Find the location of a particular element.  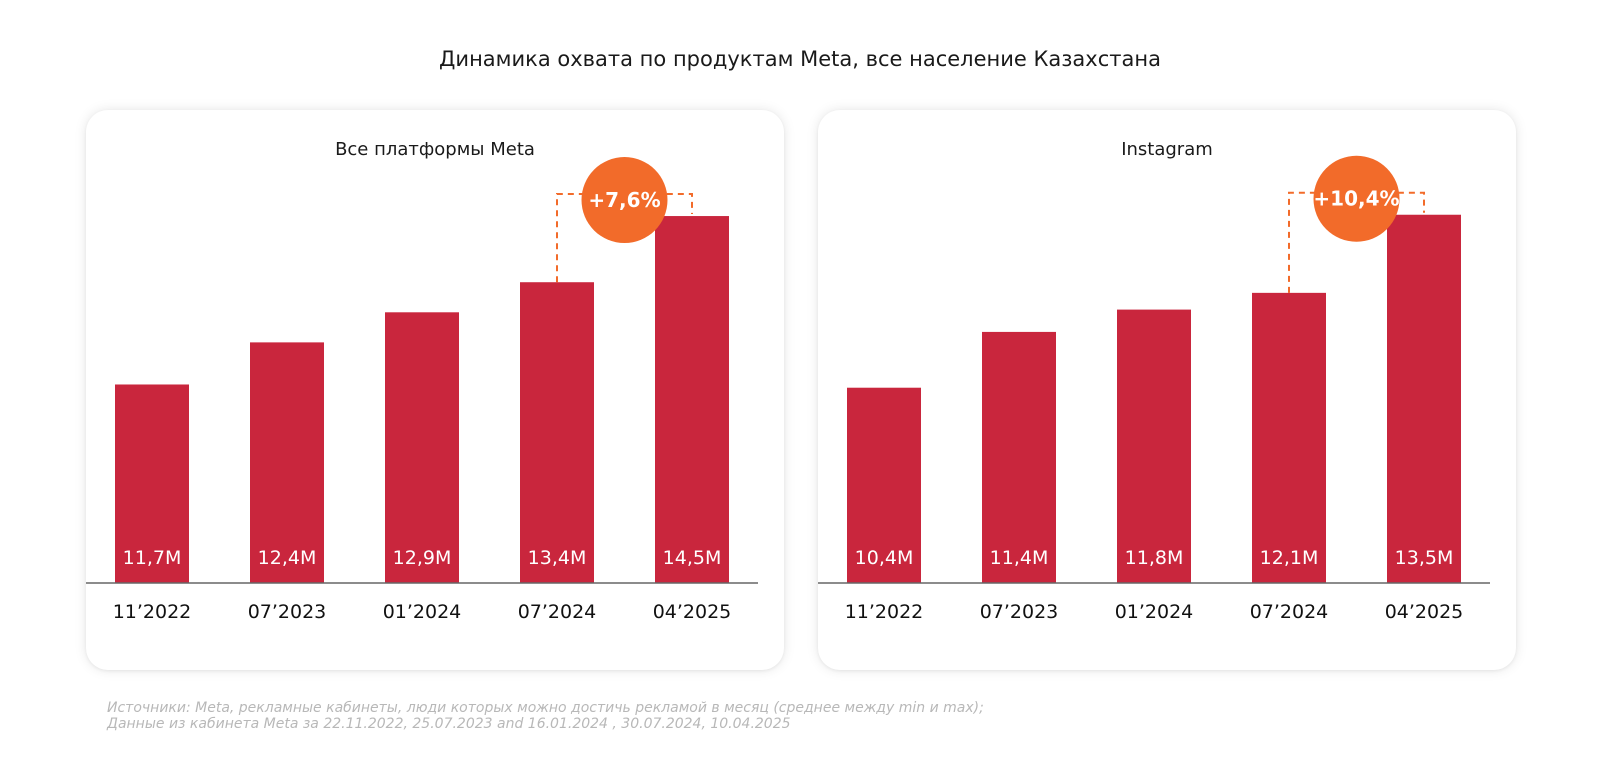

bar-value-label: 12,9M is located at coordinates (422, 558).